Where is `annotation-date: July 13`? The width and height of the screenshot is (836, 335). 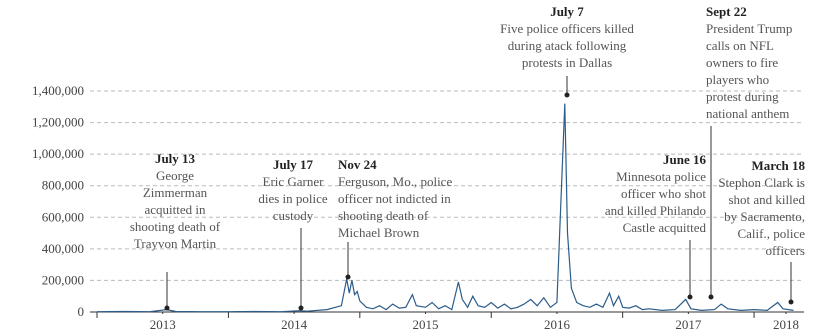
annotation-date: July 13 is located at coordinates (175, 158).